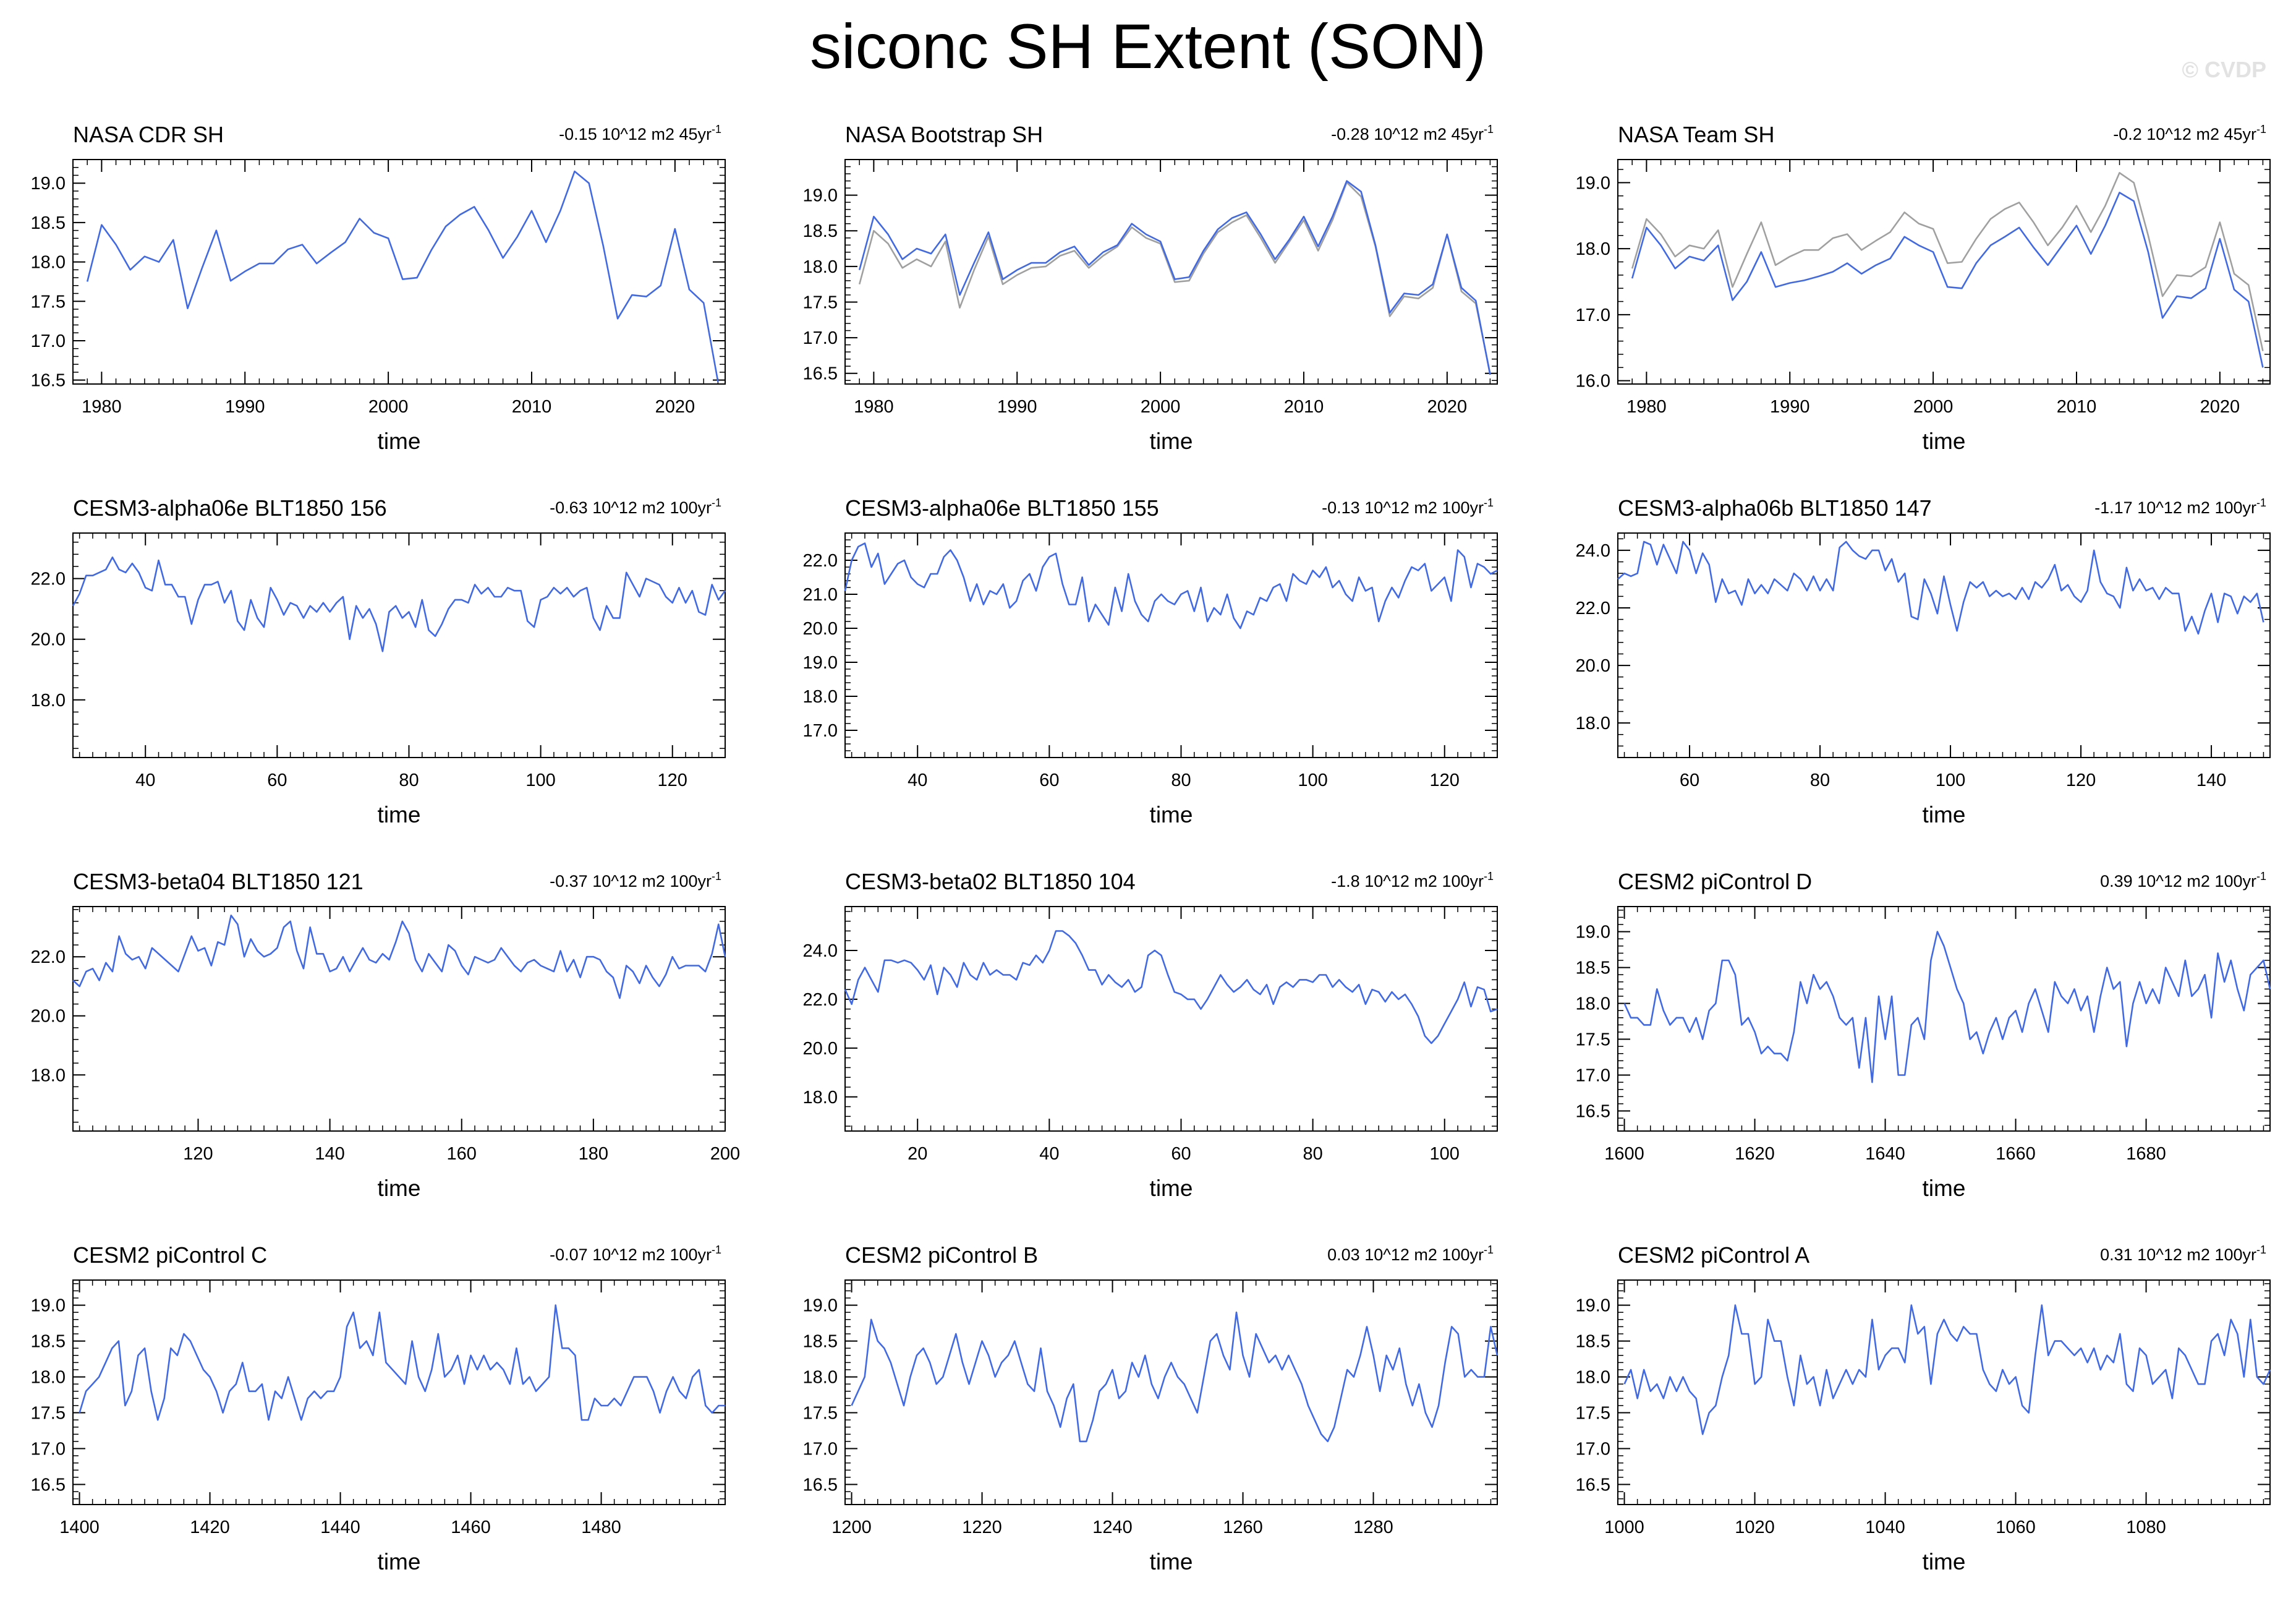 The width and height of the screenshot is (2296, 1614). What do you see at coordinates (1445, 780) in the screenshot?
I see `x-tick-label: 120` at bounding box center [1445, 780].